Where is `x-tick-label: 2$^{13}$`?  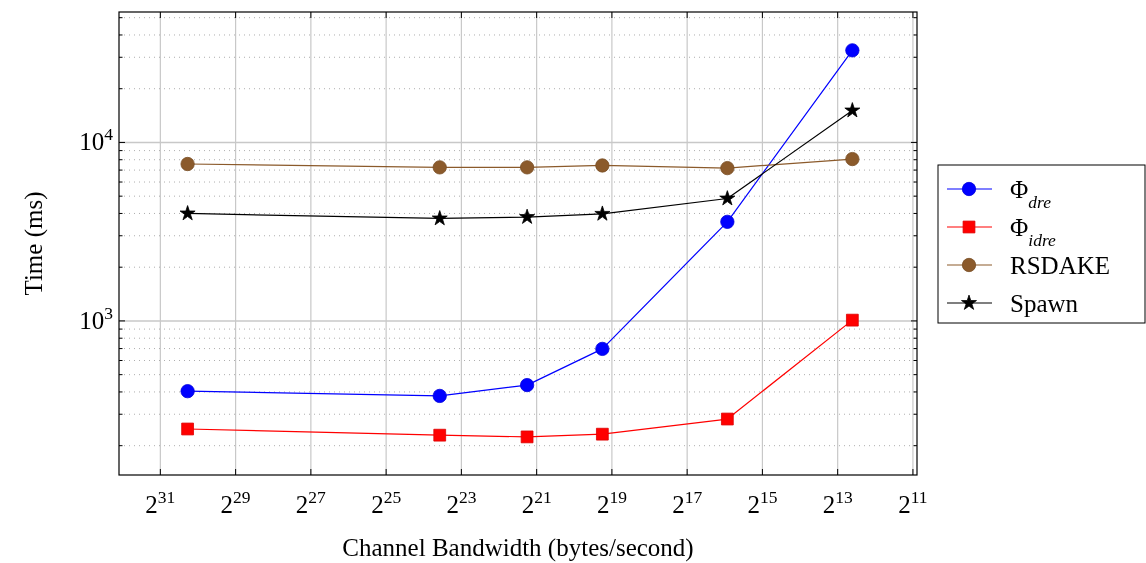
x-tick-label: 2$^{13}$ is located at coordinates (837, 502).